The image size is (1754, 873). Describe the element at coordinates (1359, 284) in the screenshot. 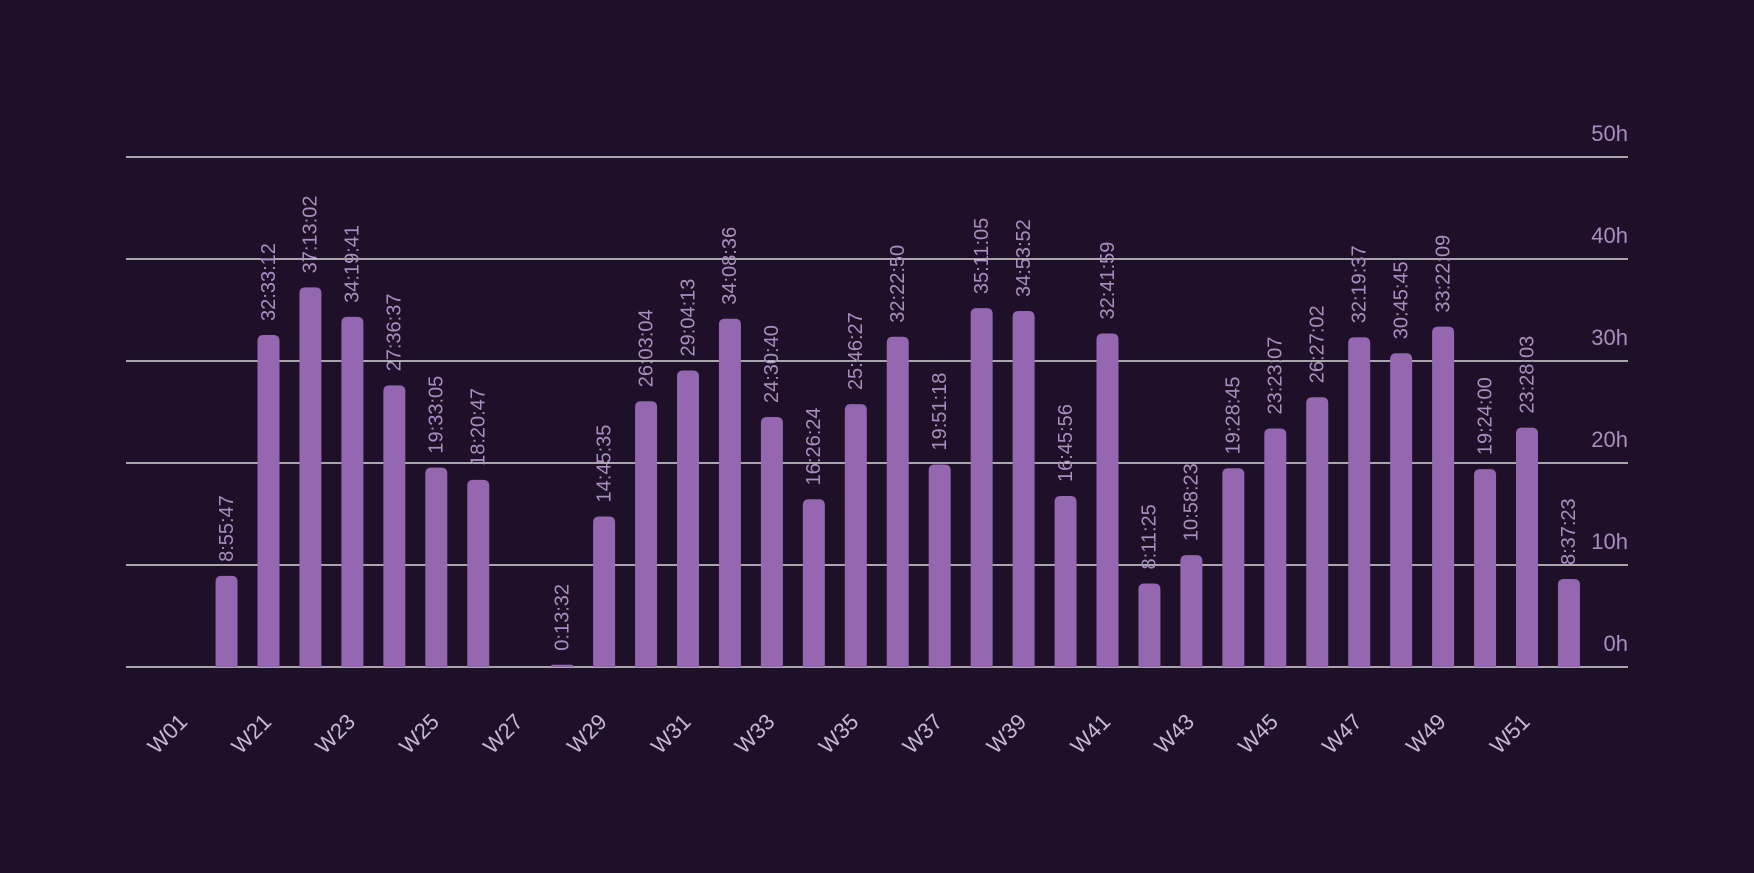

I see `value-label: 32:19:37` at that location.